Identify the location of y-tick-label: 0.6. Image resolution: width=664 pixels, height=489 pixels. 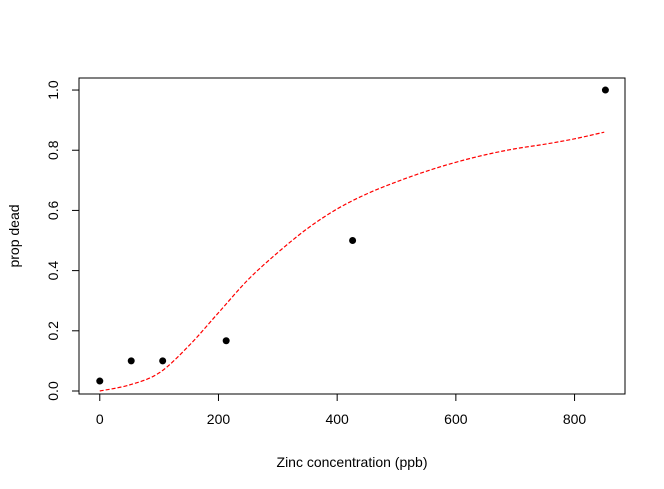
(53, 210).